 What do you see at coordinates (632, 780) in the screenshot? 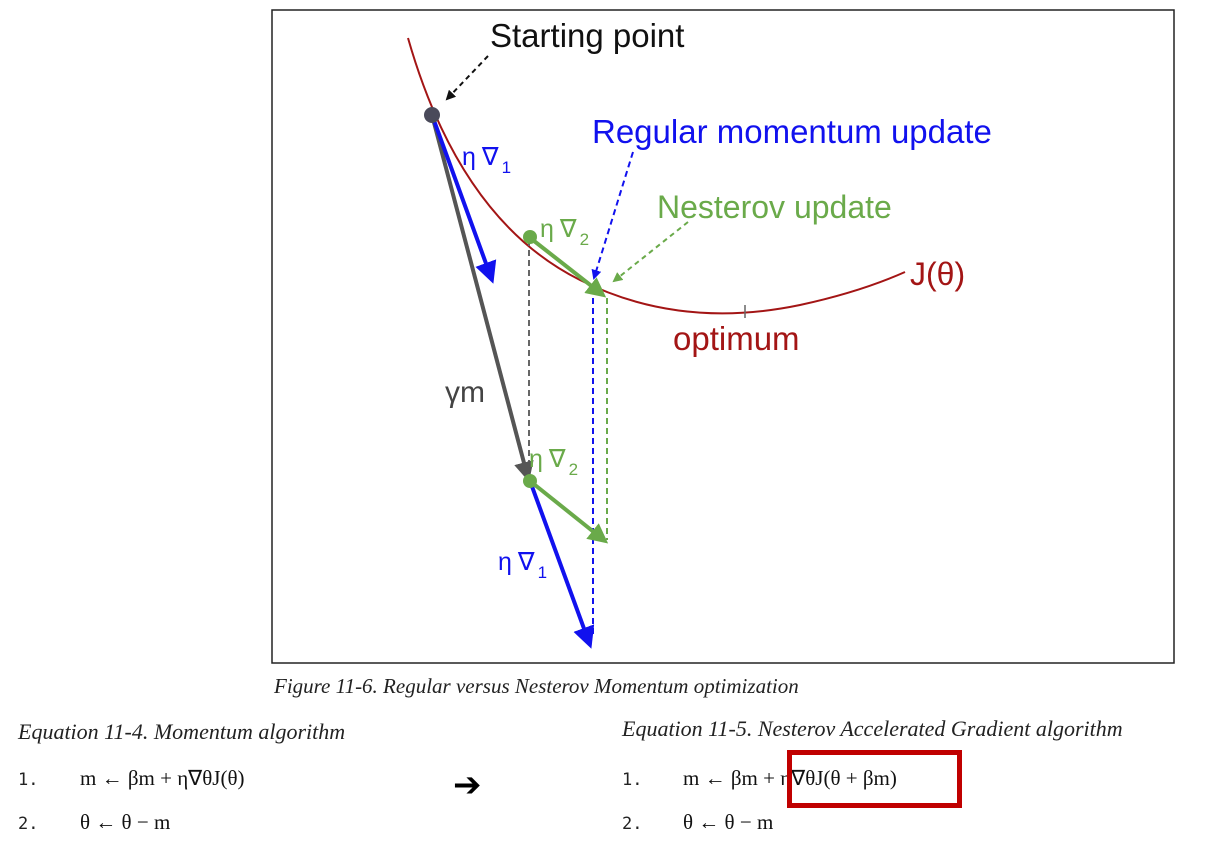
I see `nesterov-line1-number: 1.` at bounding box center [632, 780].